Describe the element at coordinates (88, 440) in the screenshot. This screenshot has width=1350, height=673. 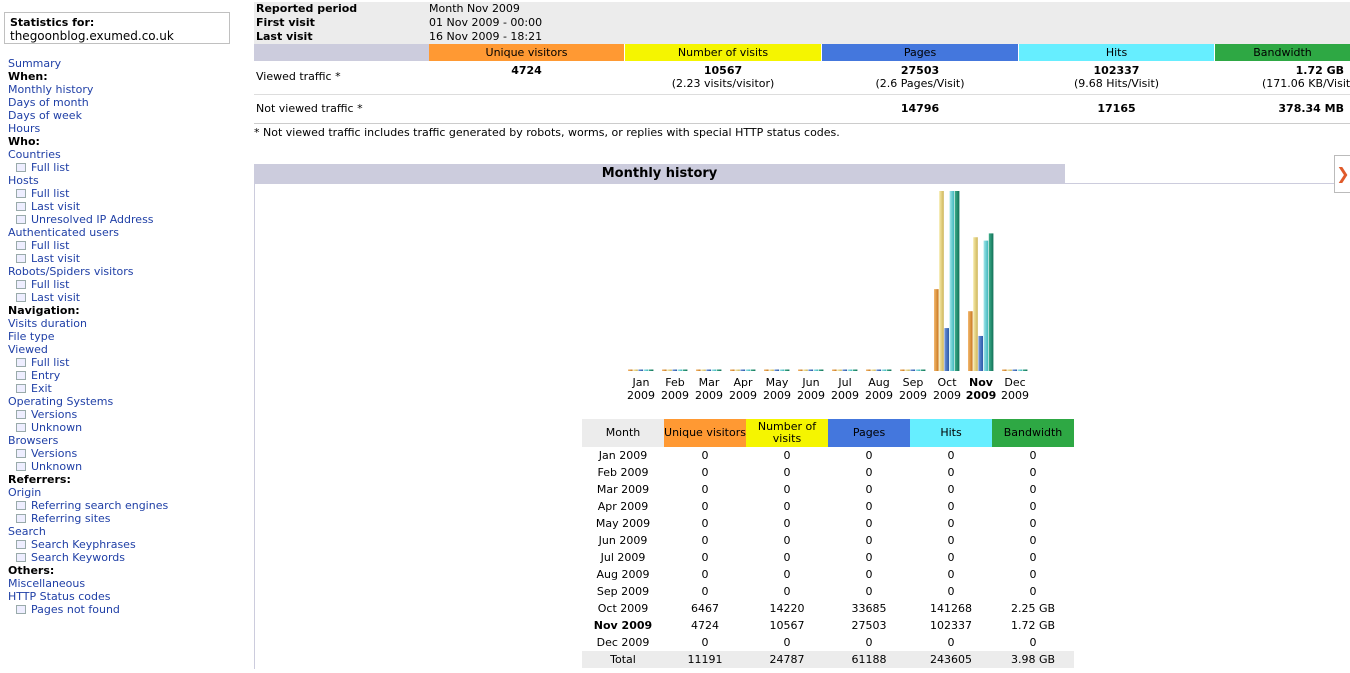
I see `sidebar-item-browsers: Browsers` at that location.